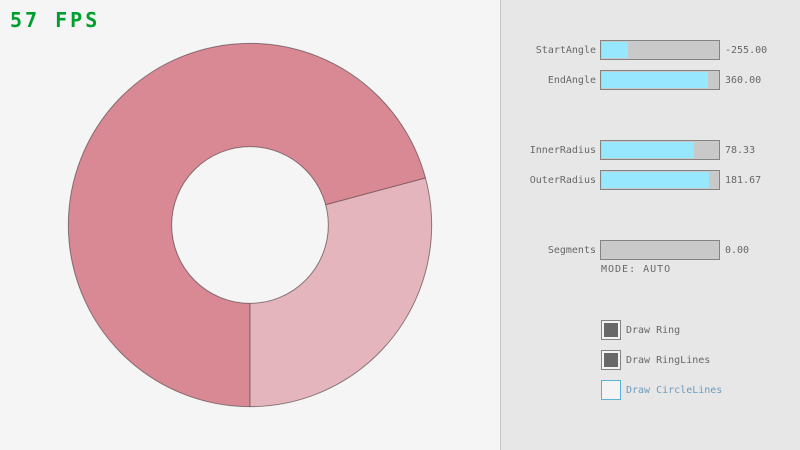  Describe the element at coordinates (700, 330) in the screenshot. I see `checkbox-row-draw-ring: Draw Ring` at that location.